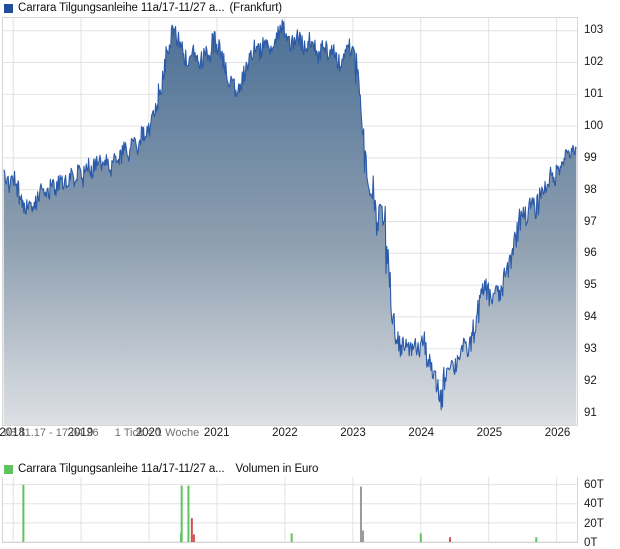 This screenshot has width=620, height=549. I want to click on range-info: 08.11.17 - 17.04.26 1 Tick = 1 Woche, so click(101, 433).